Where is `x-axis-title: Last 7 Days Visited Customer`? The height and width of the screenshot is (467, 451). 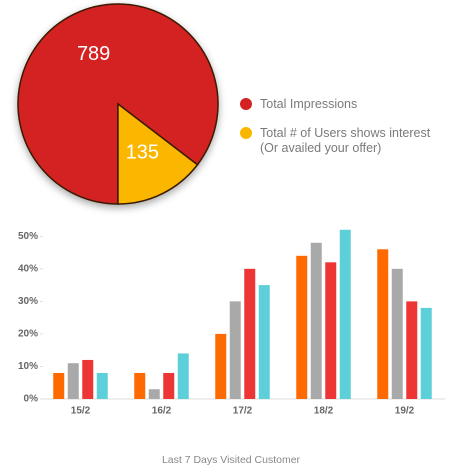 x-axis-title: Last 7 Days Visited Customer is located at coordinates (231, 460).